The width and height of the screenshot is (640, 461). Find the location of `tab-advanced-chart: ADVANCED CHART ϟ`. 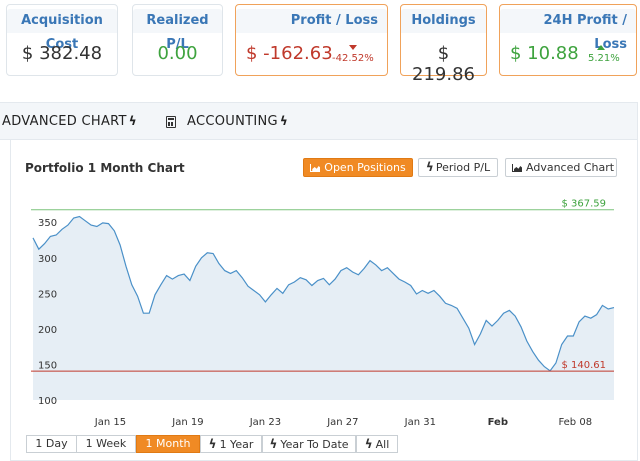

tab-advanced-chart: ADVANCED CHART ϟ is located at coordinates (69, 121).